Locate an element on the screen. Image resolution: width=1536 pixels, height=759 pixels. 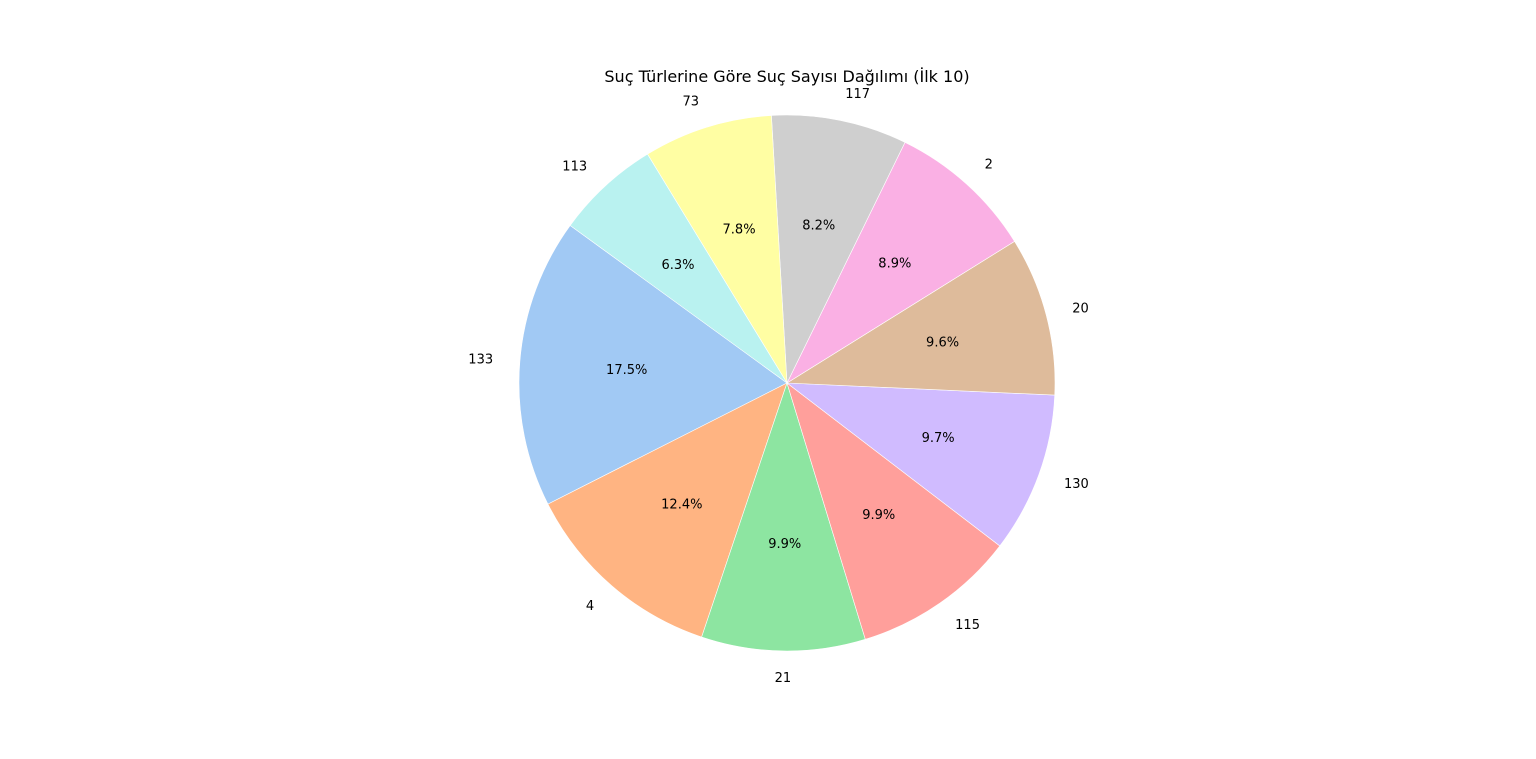
percent-label-2: 8.9% is located at coordinates (894, 264).